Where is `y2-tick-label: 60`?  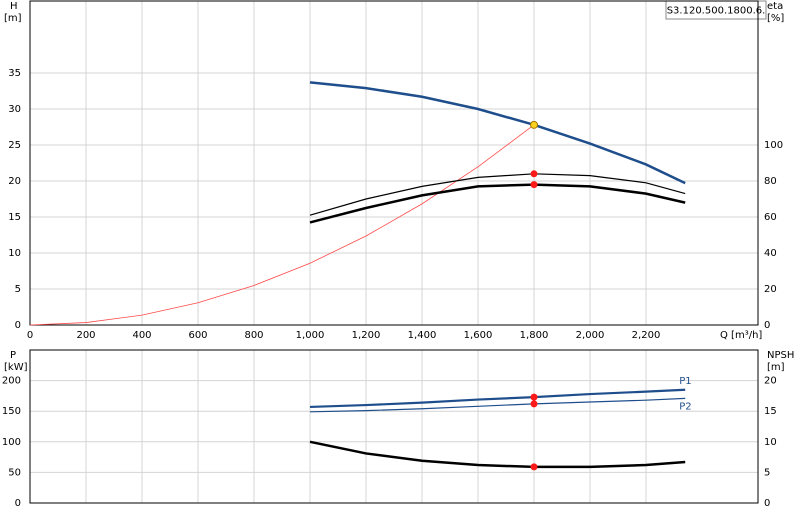 y2-tick-label: 60 is located at coordinates (770, 217).